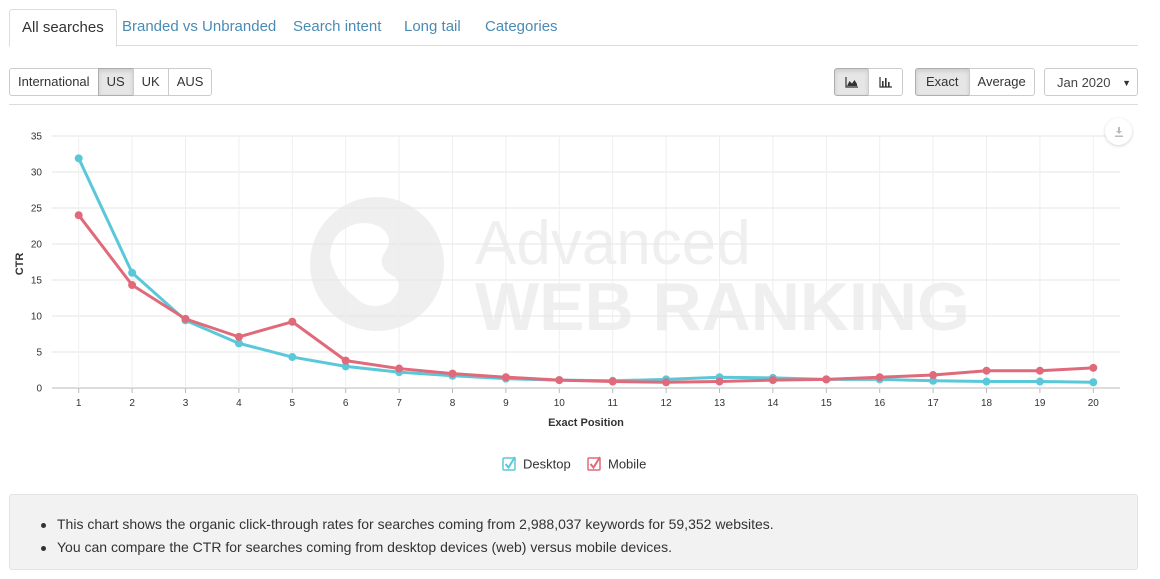 The image size is (1160, 579). What do you see at coordinates (547, 464) in the screenshot?
I see `legend-label: Desktop` at bounding box center [547, 464].